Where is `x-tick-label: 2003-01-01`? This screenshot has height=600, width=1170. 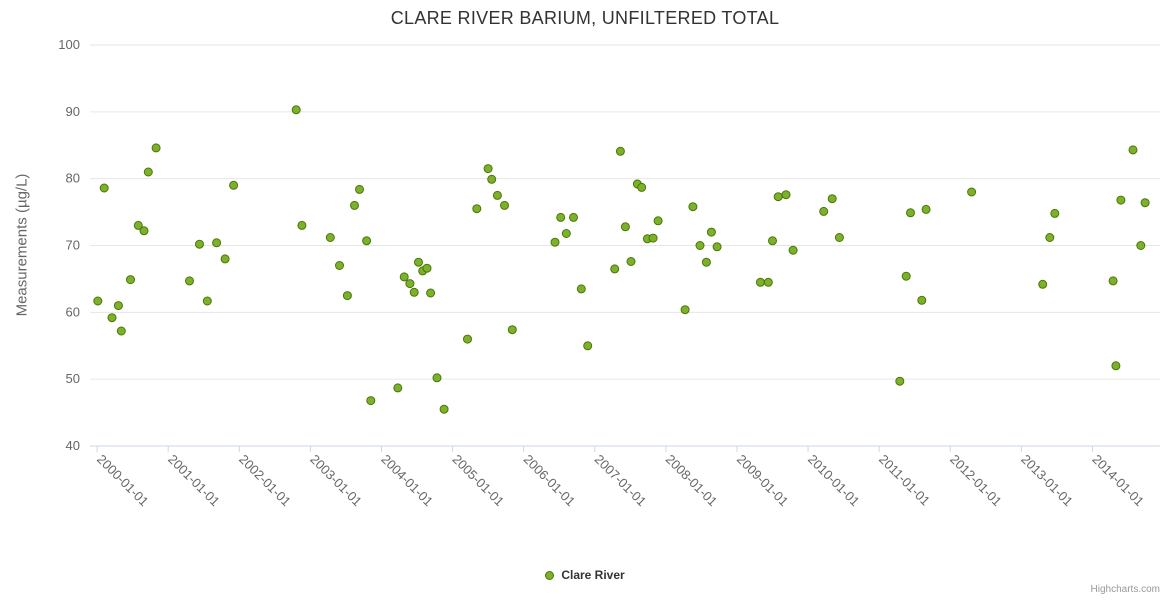
x-tick-label: 2003-01-01 is located at coordinates (336, 481).